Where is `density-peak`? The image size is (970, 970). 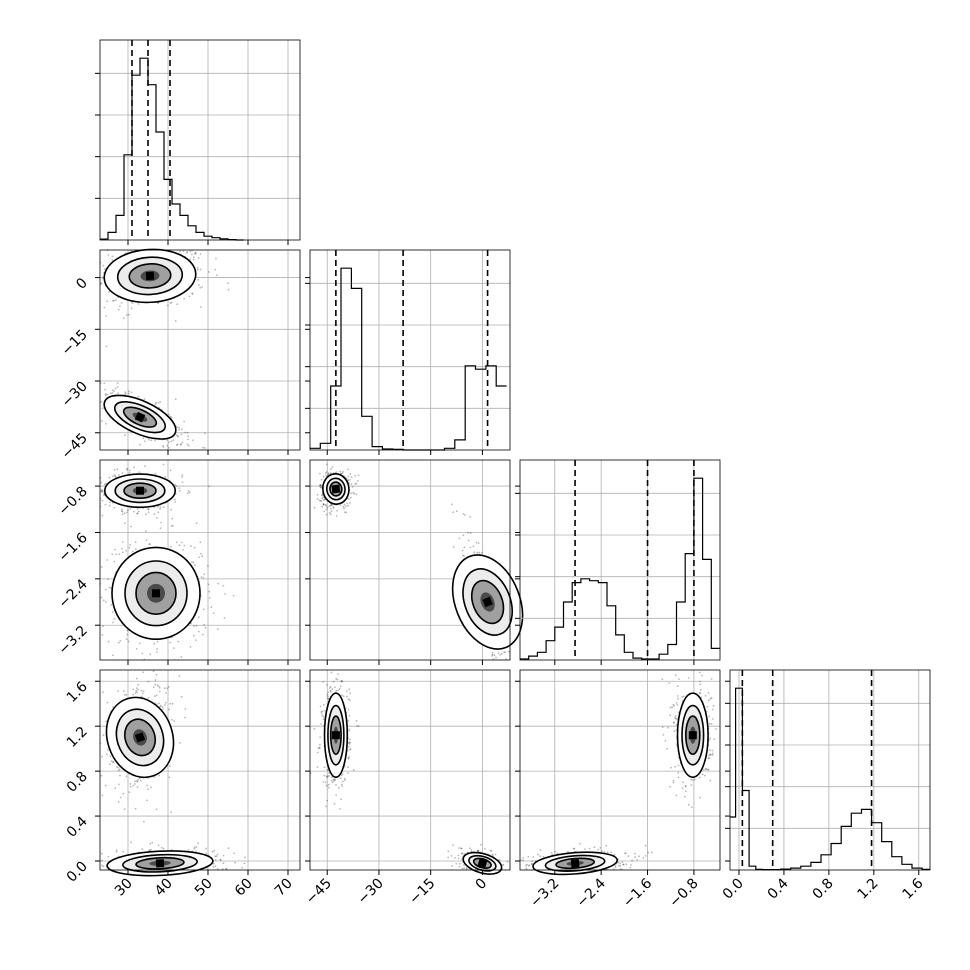
density-peak is located at coordinates (160, 863).